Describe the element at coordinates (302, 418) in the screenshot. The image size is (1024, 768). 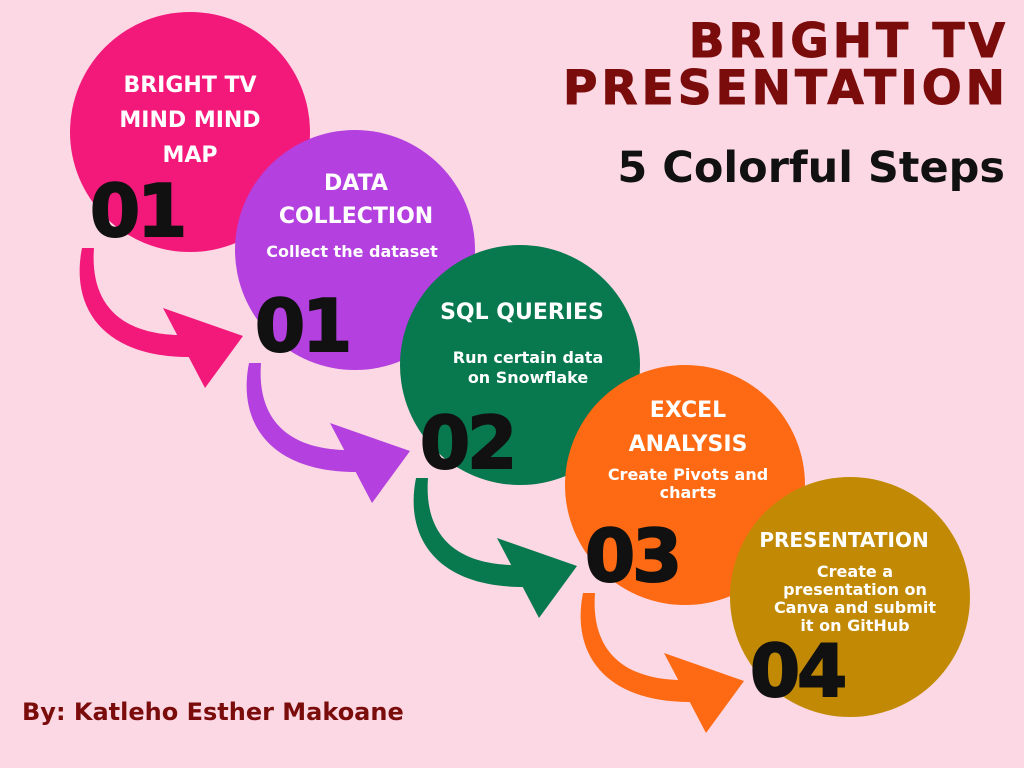
I see `arrow-2-shaft` at that location.